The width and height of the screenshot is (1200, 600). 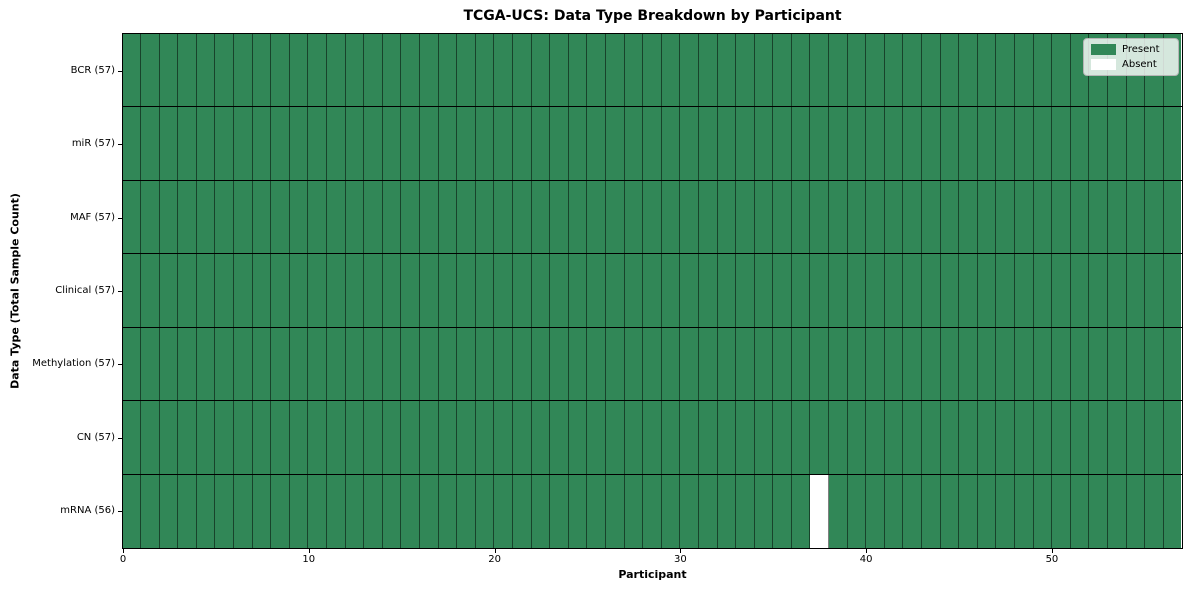 What do you see at coordinates (309, 551) in the screenshot?
I see `x-tick-mark` at bounding box center [309, 551].